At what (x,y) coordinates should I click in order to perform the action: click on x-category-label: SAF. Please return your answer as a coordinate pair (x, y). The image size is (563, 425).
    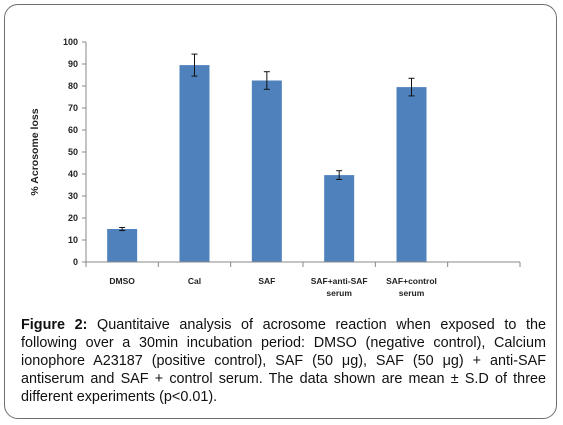
    Looking at the image, I should click on (266, 281).